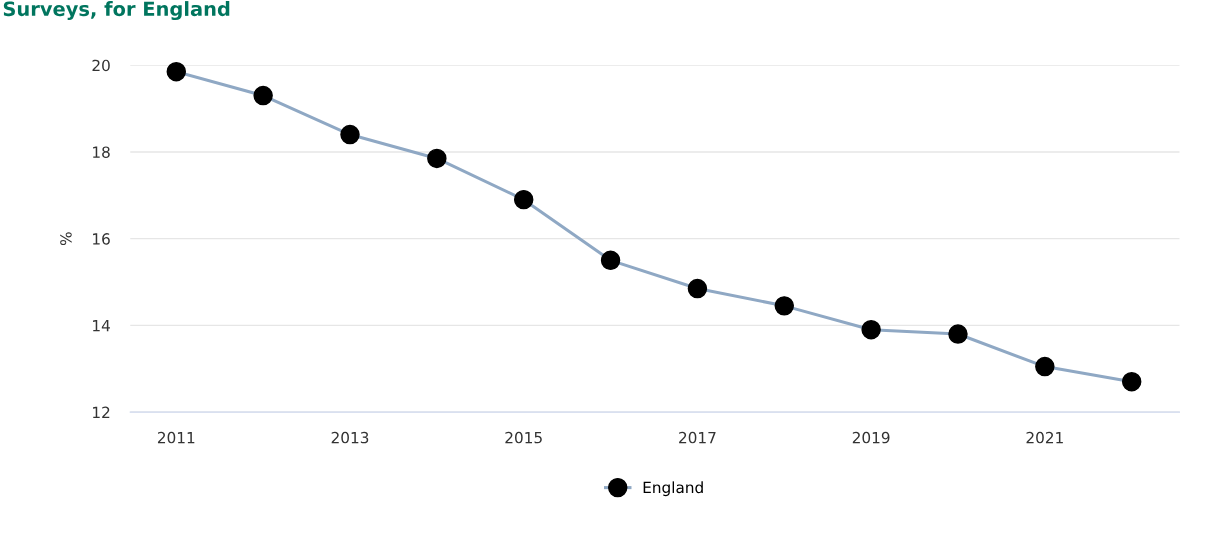  I want to click on y-tick-label: 20, so click(101, 65).